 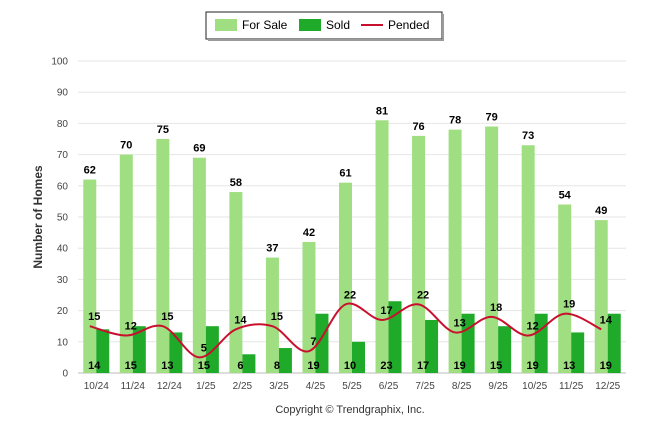 I want to click on label-sold-0: 14, so click(x=94, y=366).